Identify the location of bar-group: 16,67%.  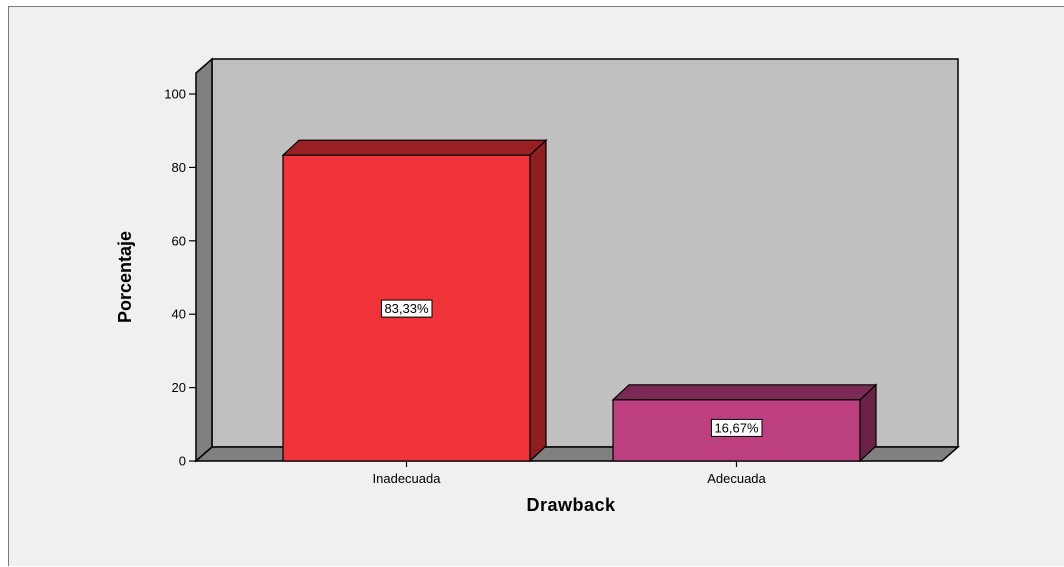
(744, 423).